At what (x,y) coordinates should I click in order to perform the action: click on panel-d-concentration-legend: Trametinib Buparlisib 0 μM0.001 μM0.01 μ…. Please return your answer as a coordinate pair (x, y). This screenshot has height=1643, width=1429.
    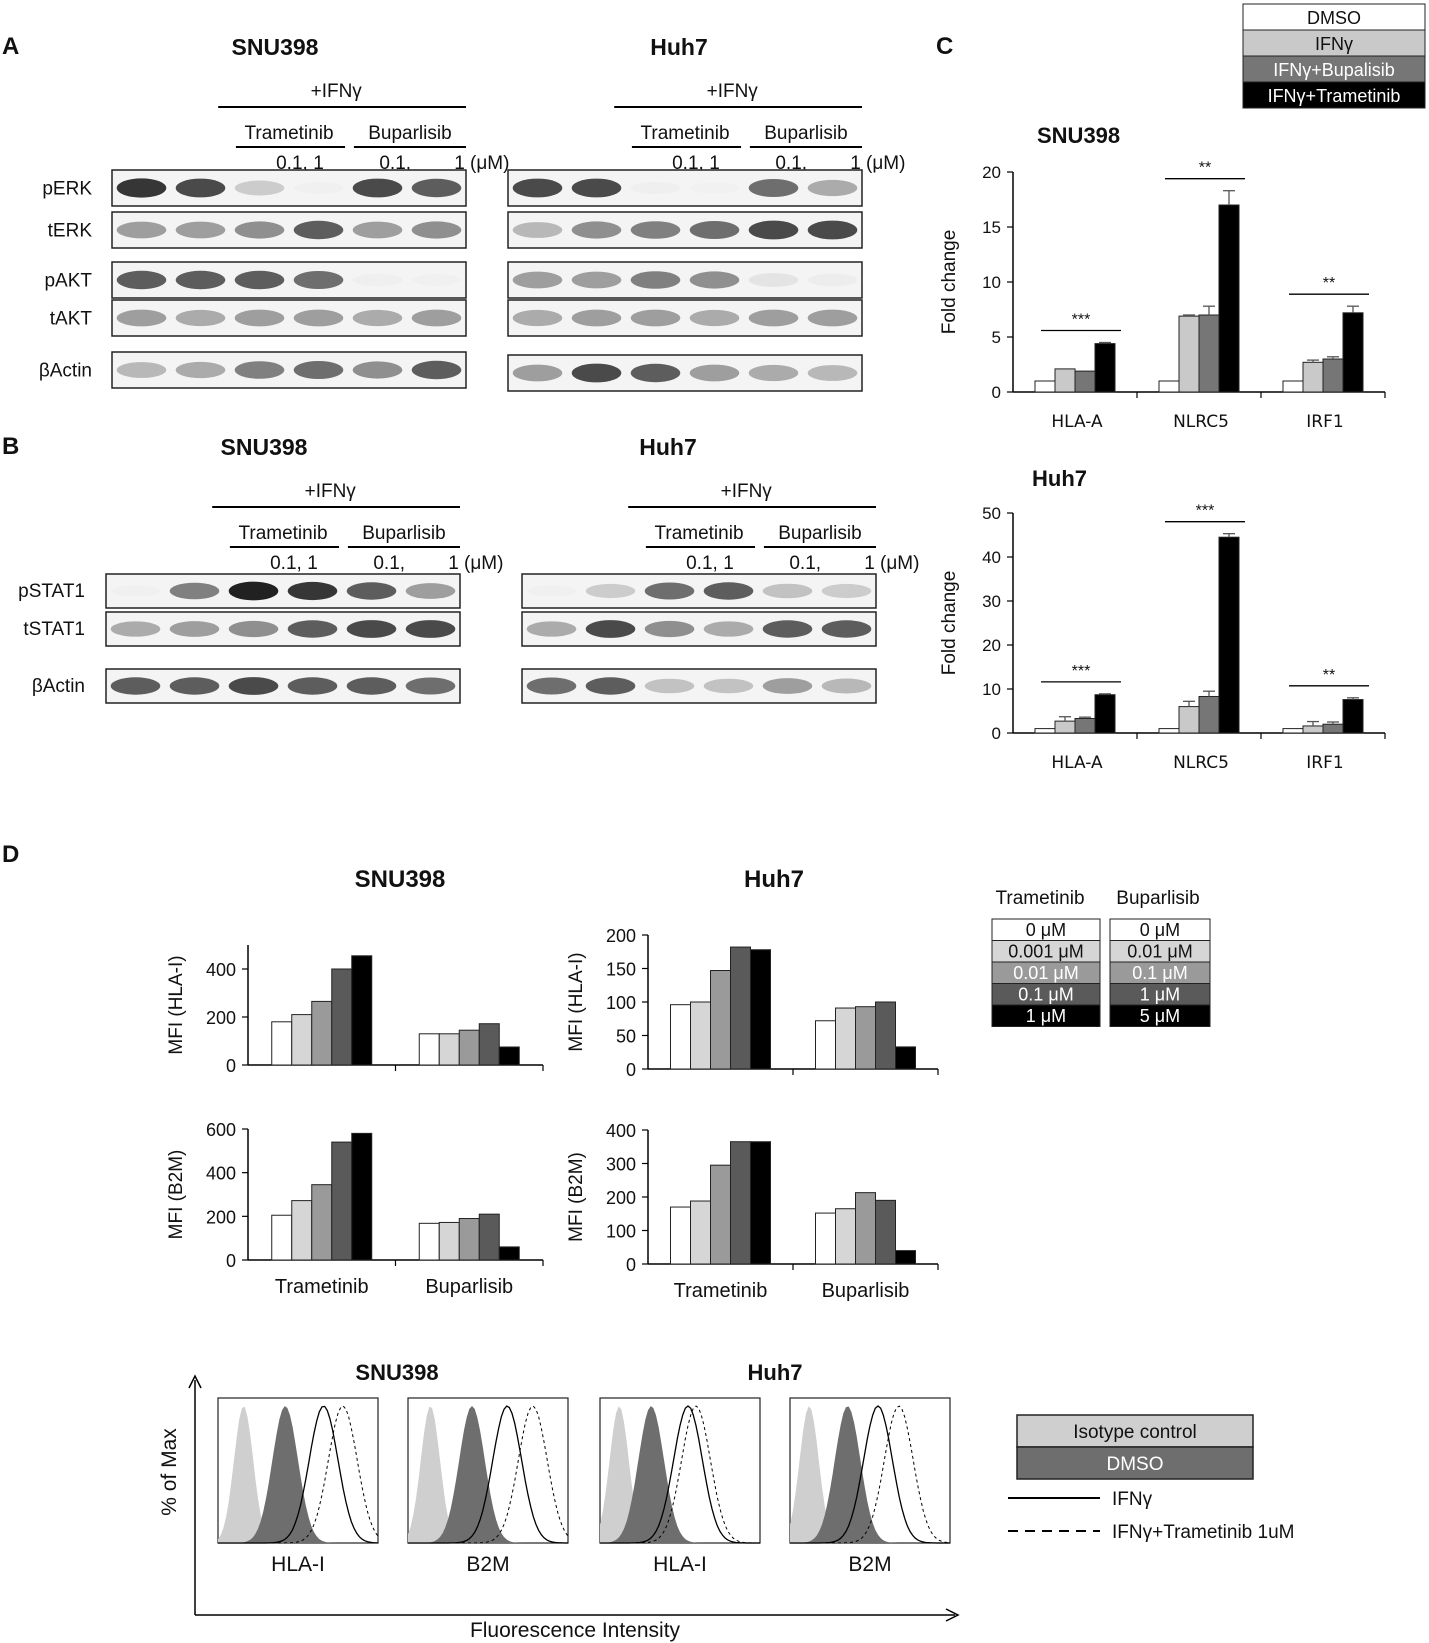
    Looking at the image, I should click on (1101, 957).